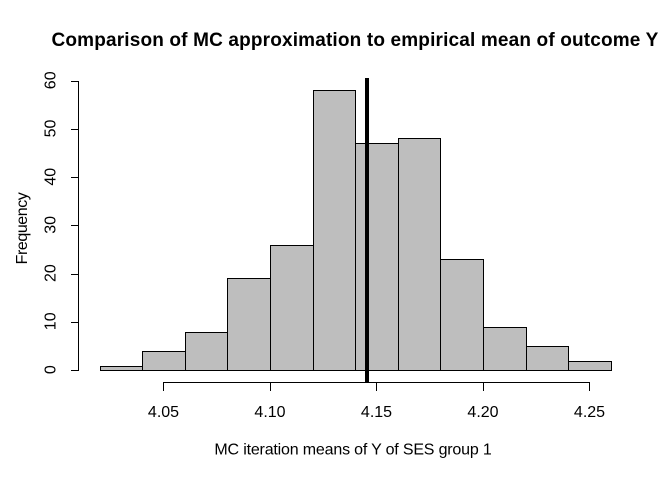  I want to click on svg-text: 50, so click(50, 129).